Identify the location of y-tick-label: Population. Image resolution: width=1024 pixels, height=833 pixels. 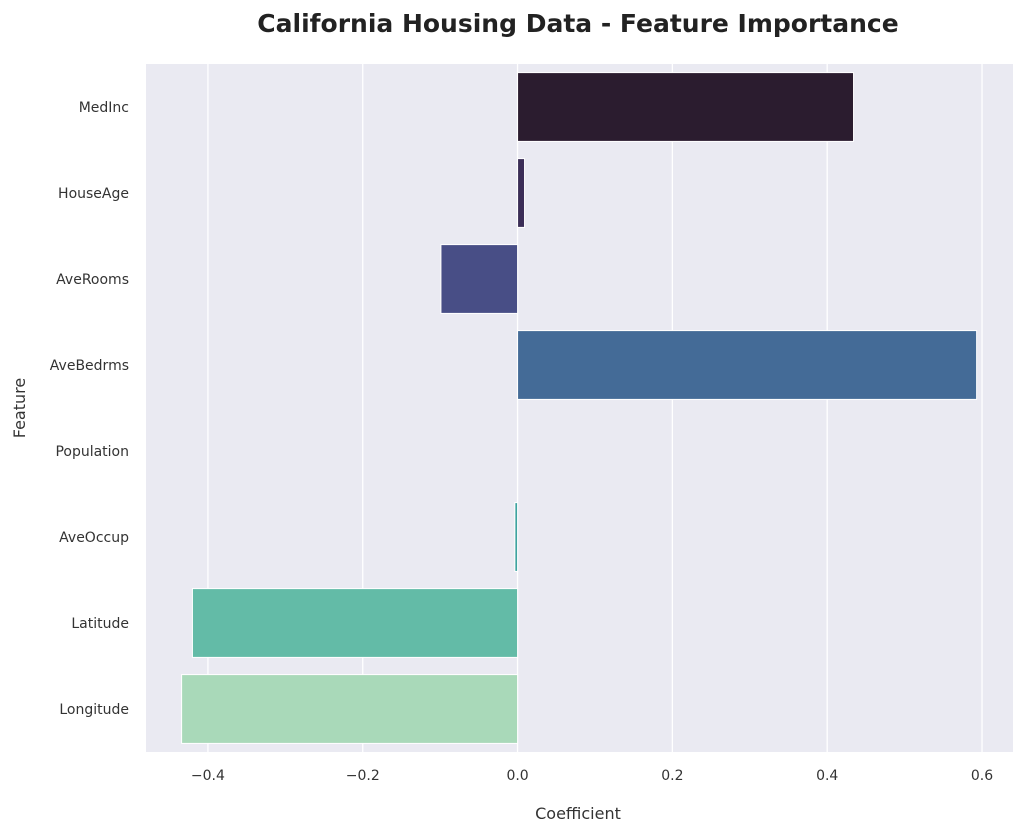
(92, 452).